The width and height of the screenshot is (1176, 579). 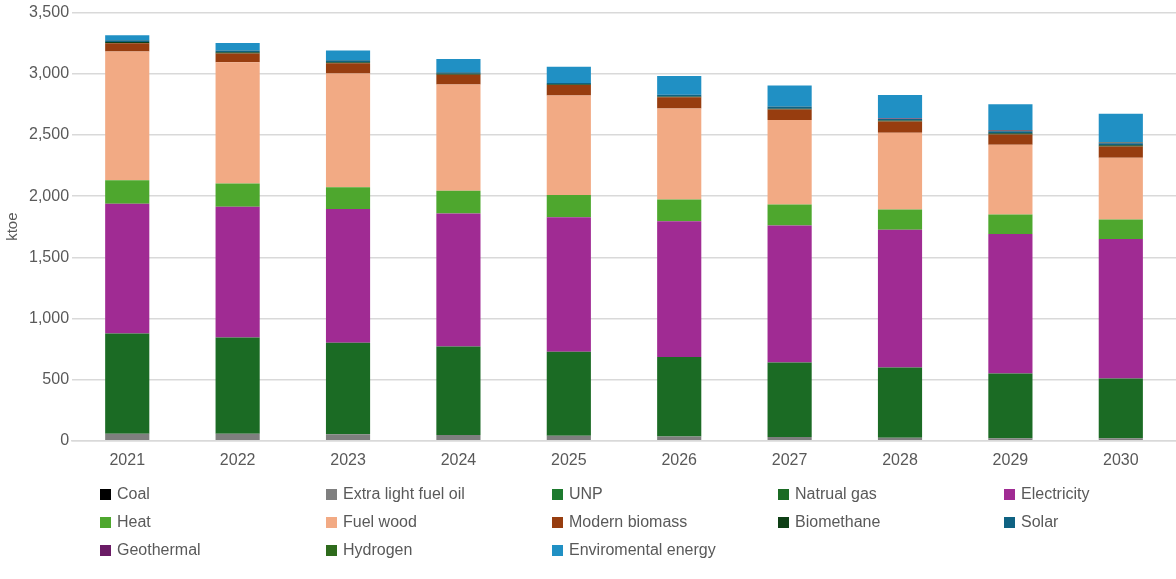 What do you see at coordinates (838, 522) in the screenshot?
I see `legend-label: Biomethane` at bounding box center [838, 522].